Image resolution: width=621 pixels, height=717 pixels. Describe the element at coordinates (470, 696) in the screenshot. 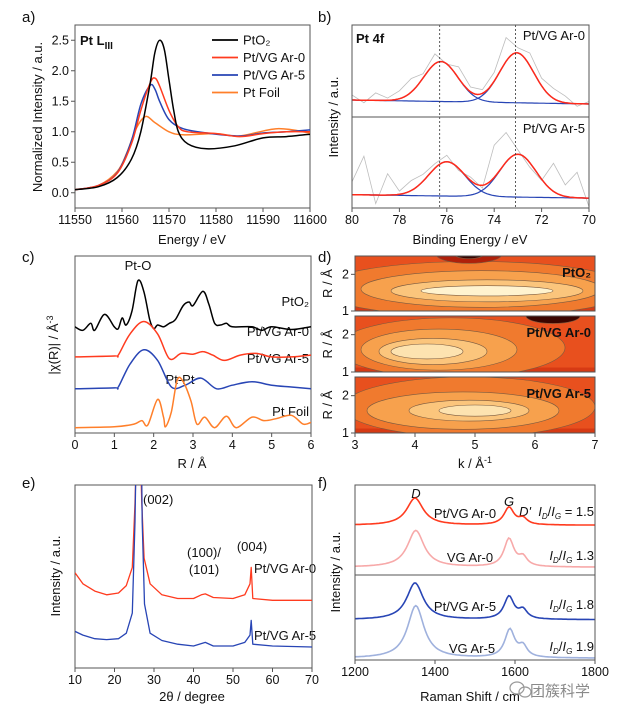

I see `f-xlabel: Raman Shift / cm` at that location.